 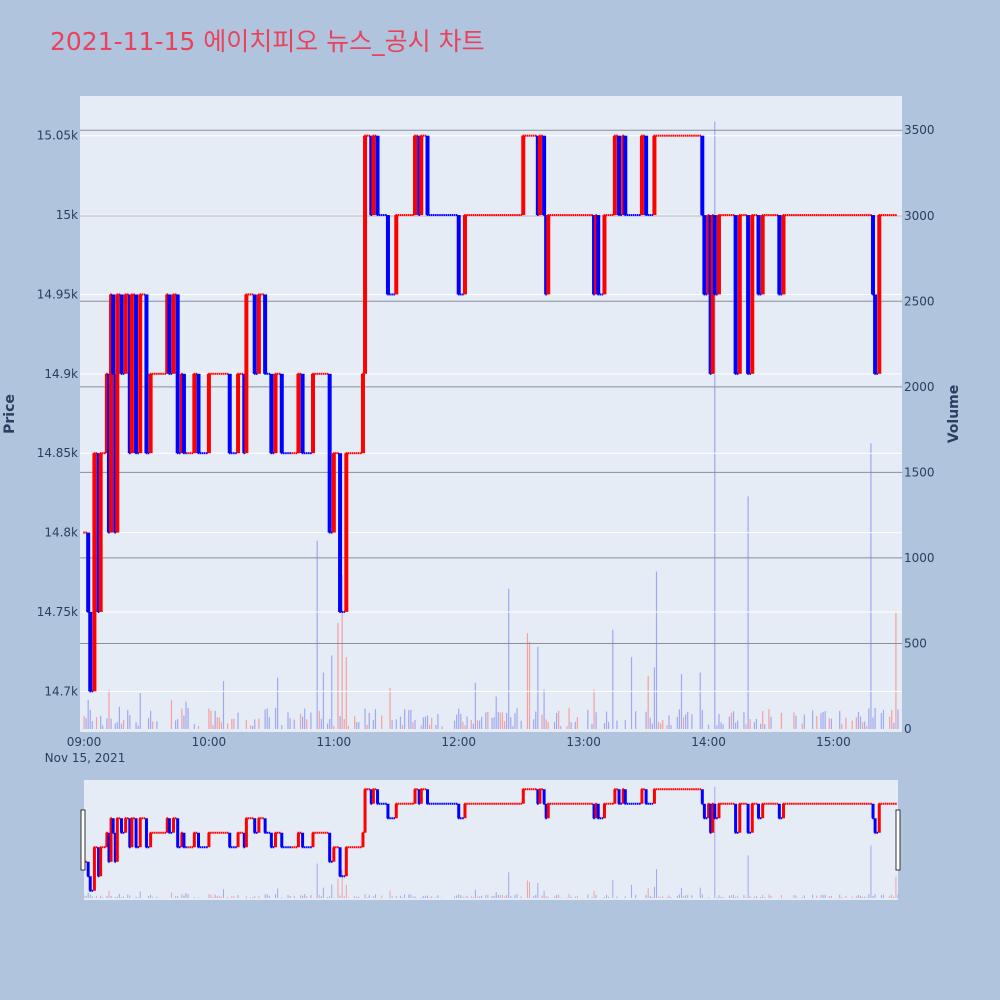 What do you see at coordinates (898, 840) in the screenshot?
I see `range-slider-right-handle` at bounding box center [898, 840].